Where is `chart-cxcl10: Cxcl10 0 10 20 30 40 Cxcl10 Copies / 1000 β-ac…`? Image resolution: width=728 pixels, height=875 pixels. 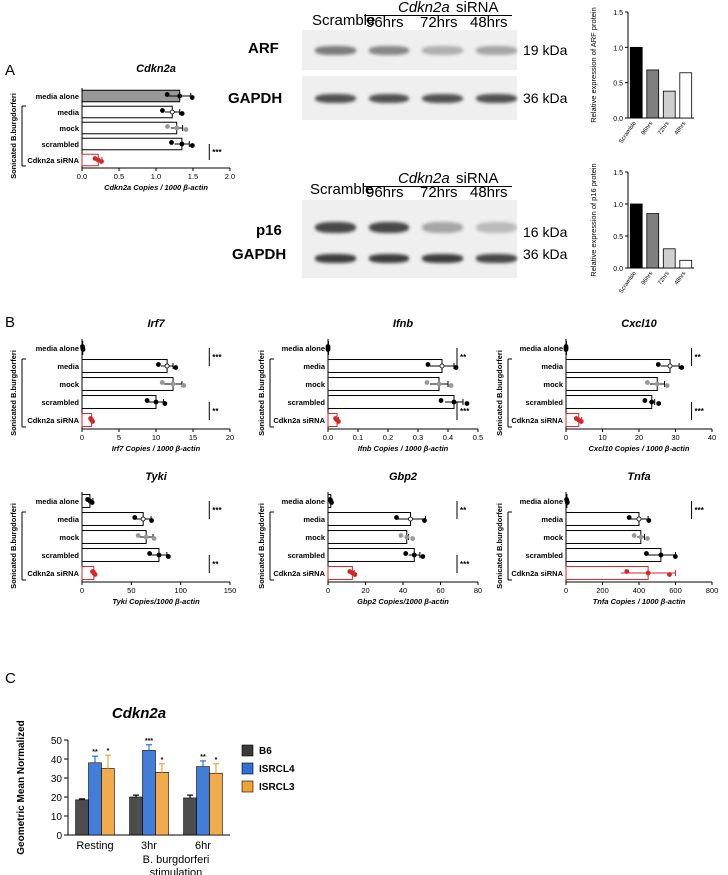 chart-cxcl10: Cxcl10 0 10 20 30 40 Cxcl10 Copies / 1000 β-ac… is located at coordinates (605, 385).